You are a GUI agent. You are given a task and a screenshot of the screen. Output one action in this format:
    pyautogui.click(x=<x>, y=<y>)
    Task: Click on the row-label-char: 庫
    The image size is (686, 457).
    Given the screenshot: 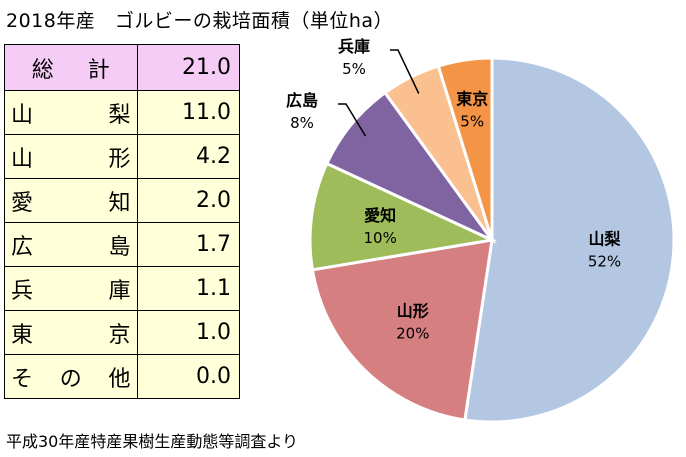 What is the action you would take?
    pyautogui.click(x=119, y=291)
    